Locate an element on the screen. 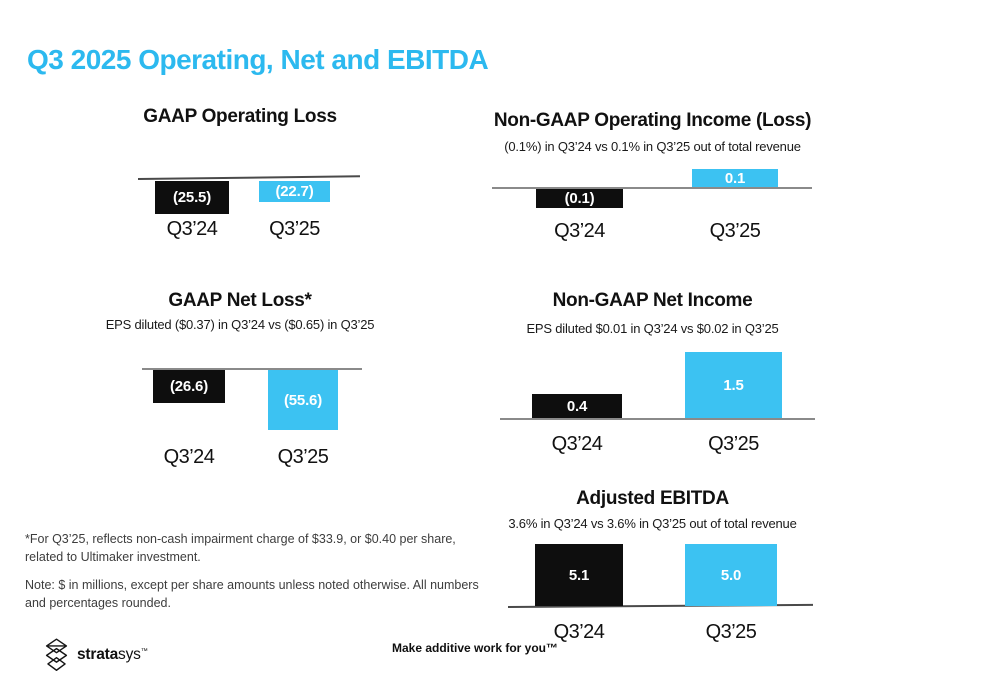  trademark-symbol: ™ is located at coordinates (144, 651).